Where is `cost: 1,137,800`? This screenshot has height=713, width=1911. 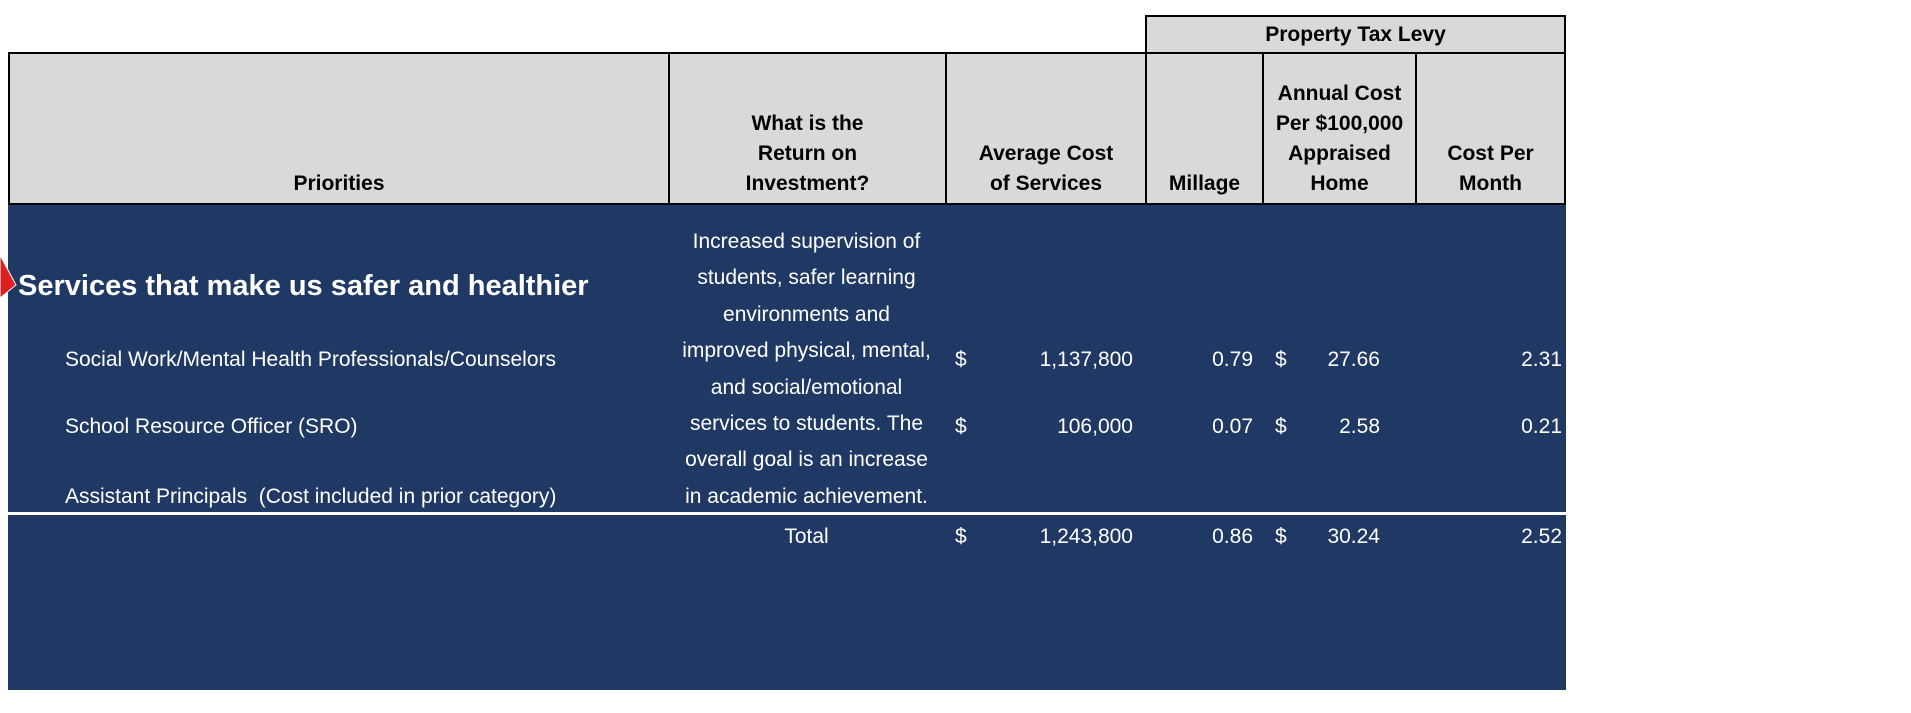
cost: 1,137,800 is located at coordinates (1086, 359).